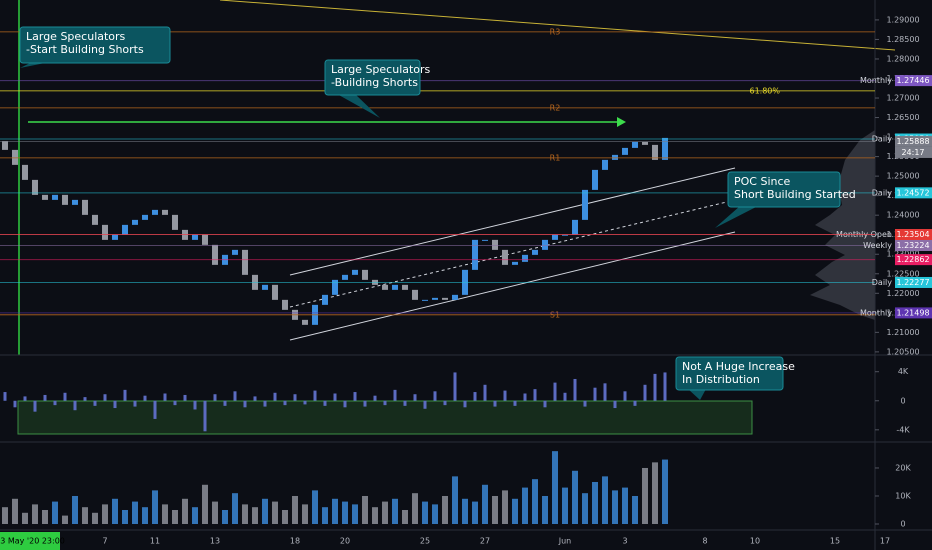 This screenshot has width=932, height=550. Describe the element at coordinates (902, 273) in the screenshot. I see `y-tick-label: 1.22500` at that location.